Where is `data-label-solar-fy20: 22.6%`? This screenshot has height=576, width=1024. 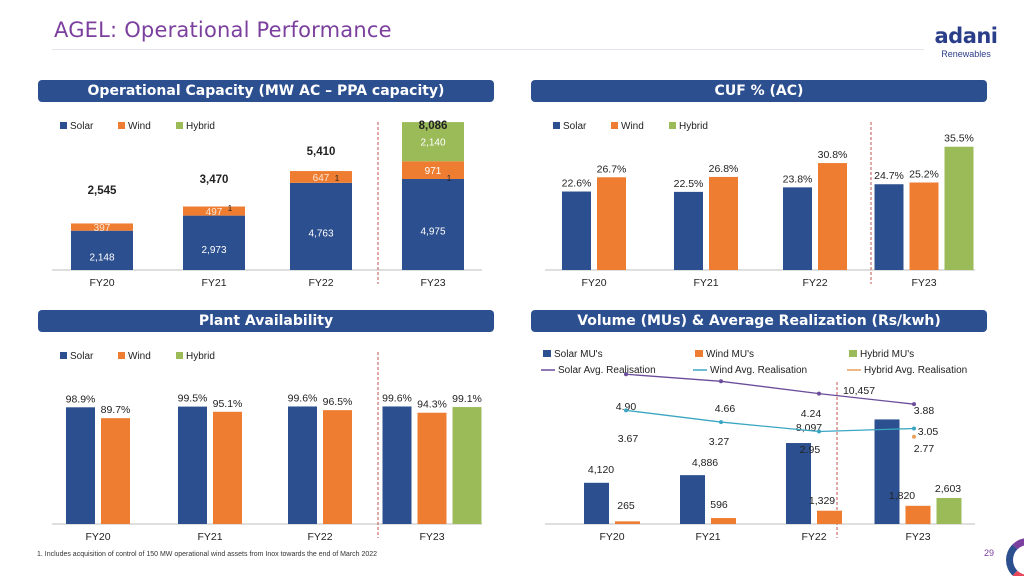 data-label-solar-fy20: 22.6% is located at coordinates (577, 184).